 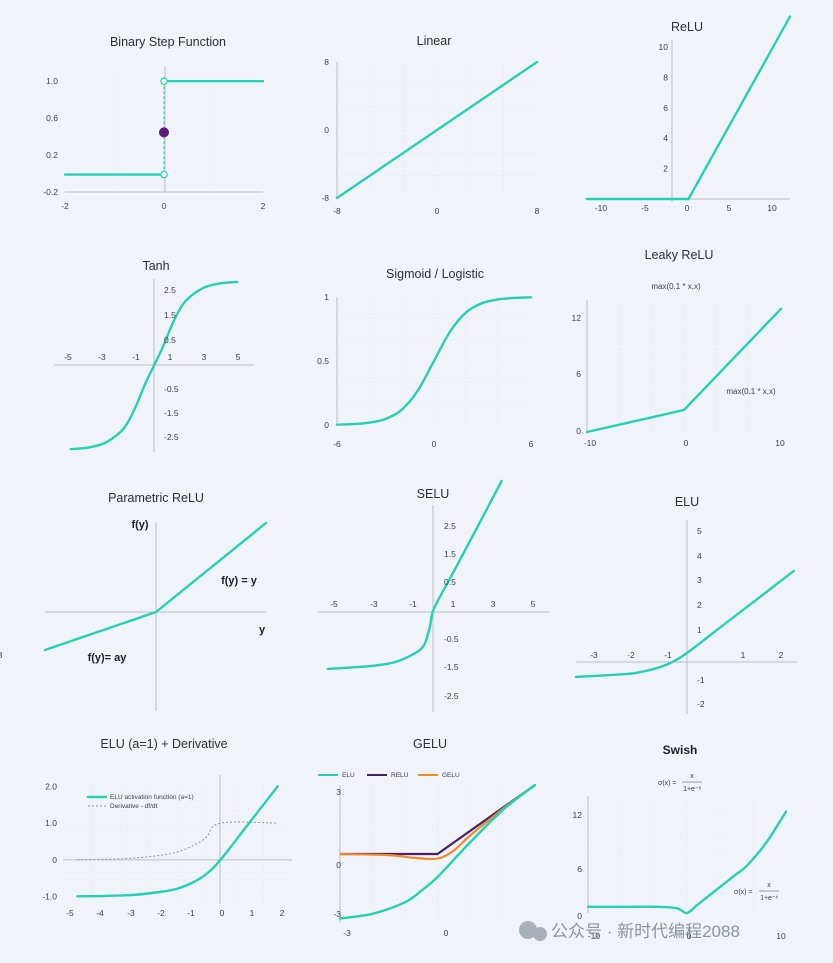 I want to click on filled-point, so click(x=164, y=132).